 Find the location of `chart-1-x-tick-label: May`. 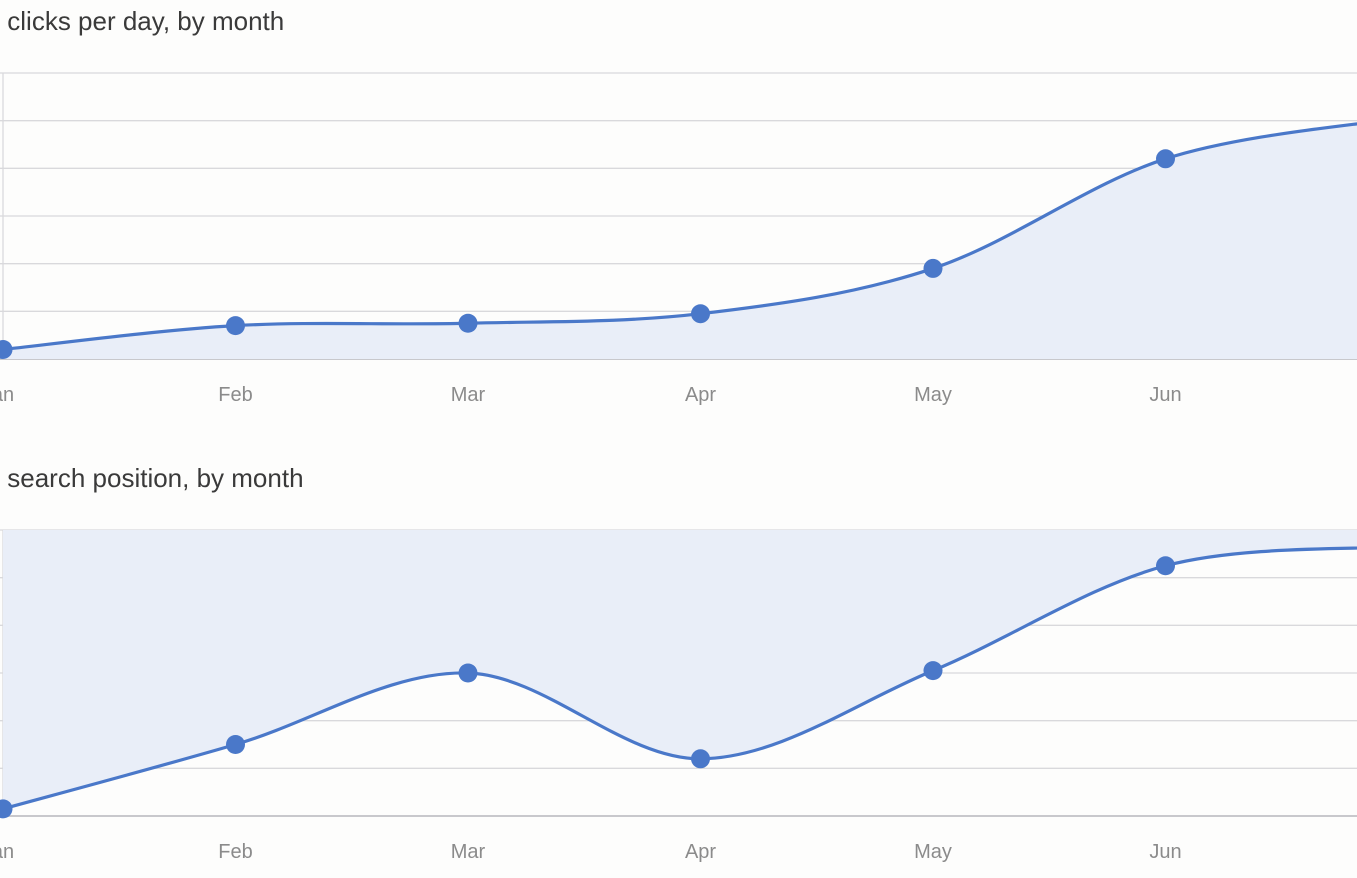

chart-1-x-tick-label: May is located at coordinates (933, 395).